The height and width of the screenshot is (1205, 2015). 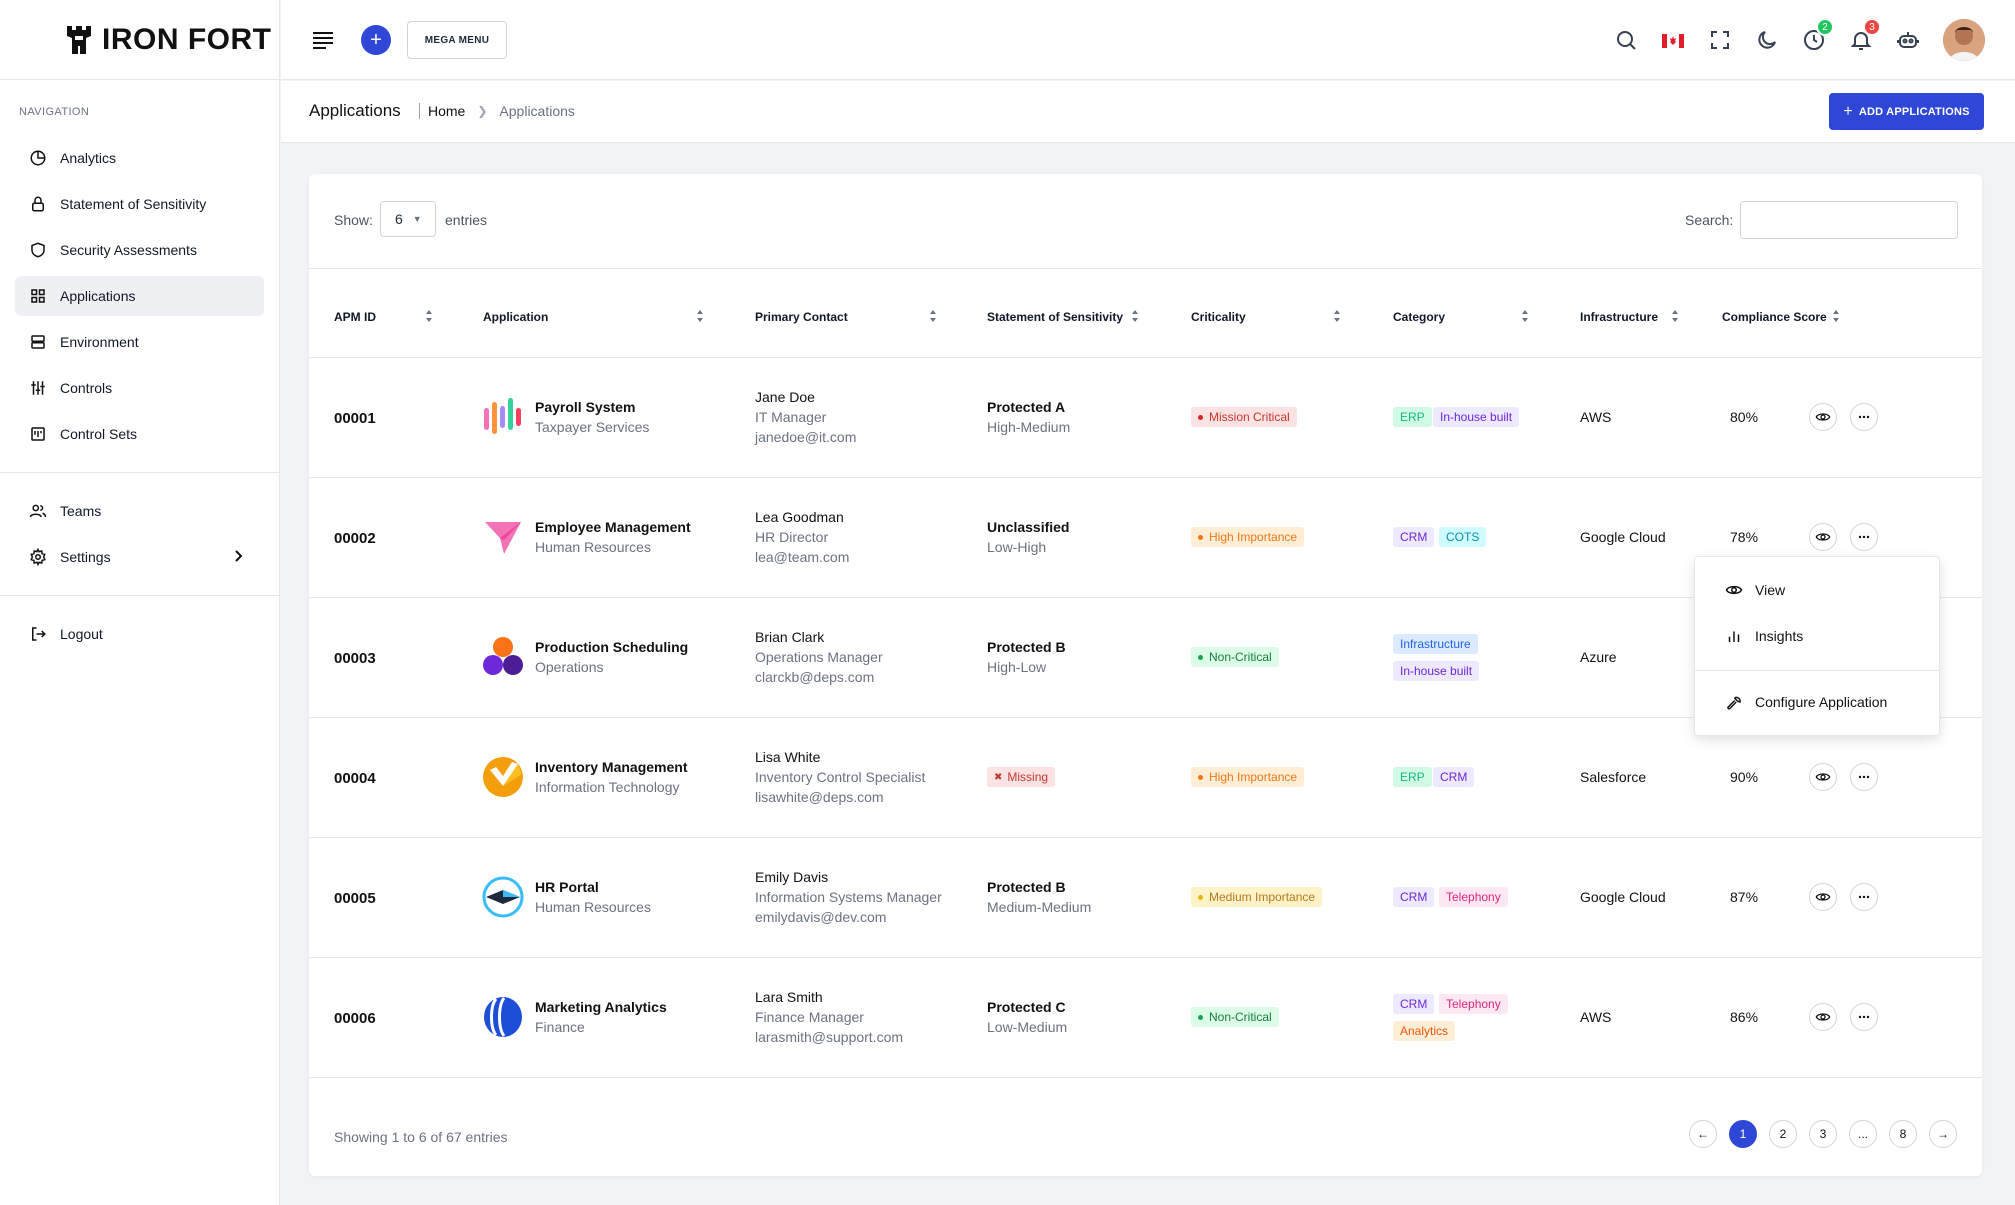 What do you see at coordinates (792, 877) in the screenshot?
I see `contact-name: Emily Davis` at bounding box center [792, 877].